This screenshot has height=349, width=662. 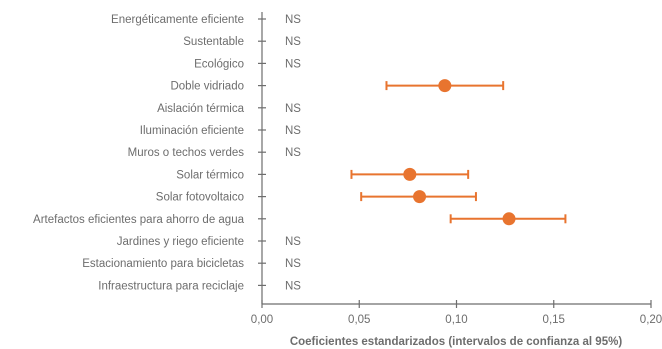 What do you see at coordinates (207, 87) in the screenshot?
I see `category-label: Doble vidriado` at bounding box center [207, 87].